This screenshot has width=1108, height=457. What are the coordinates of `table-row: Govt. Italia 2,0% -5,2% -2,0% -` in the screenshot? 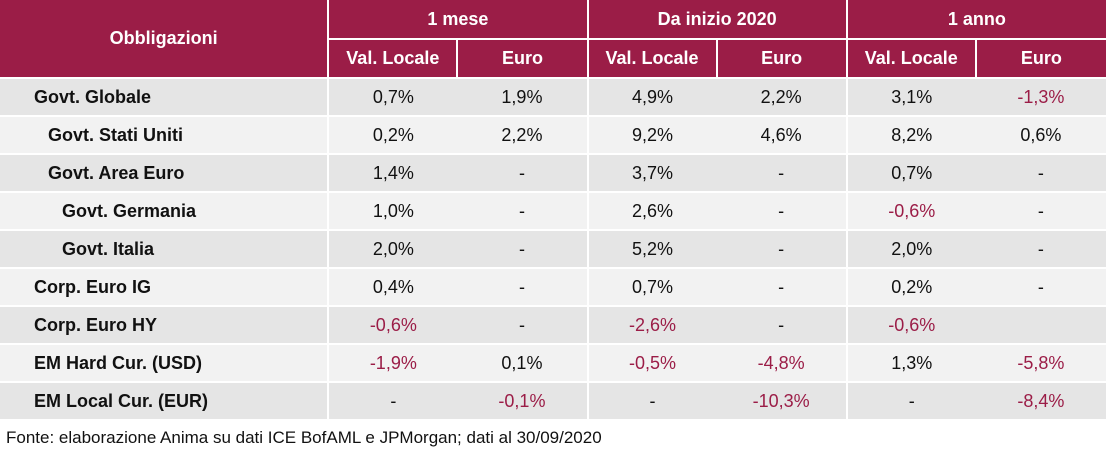 It's located at (553, 248).